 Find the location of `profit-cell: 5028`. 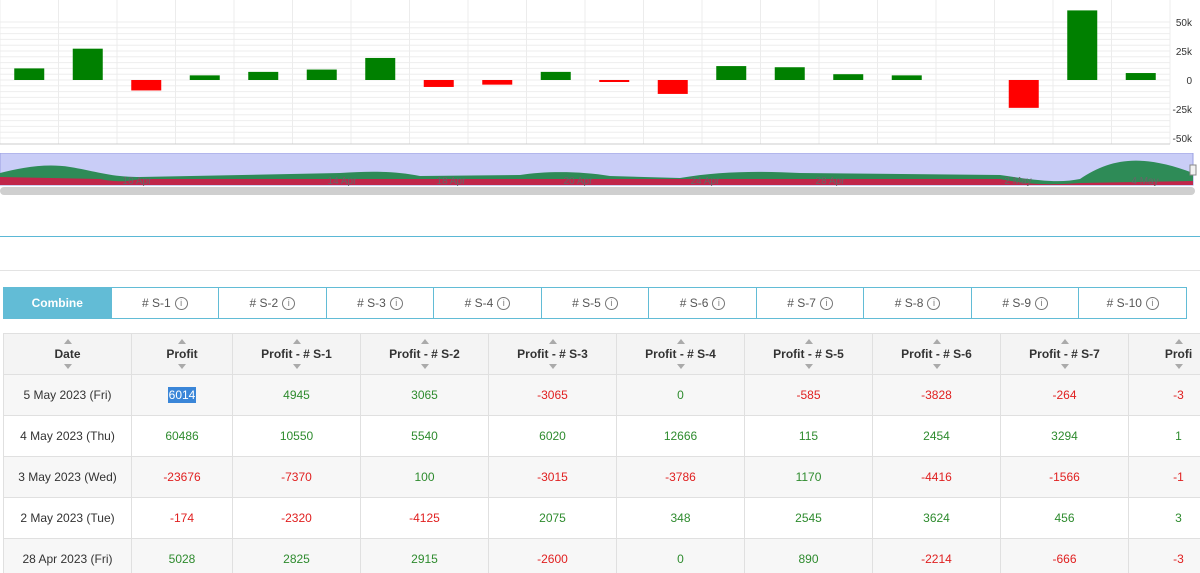

profit-cell: 5028 is located at coordinates (182, 556).